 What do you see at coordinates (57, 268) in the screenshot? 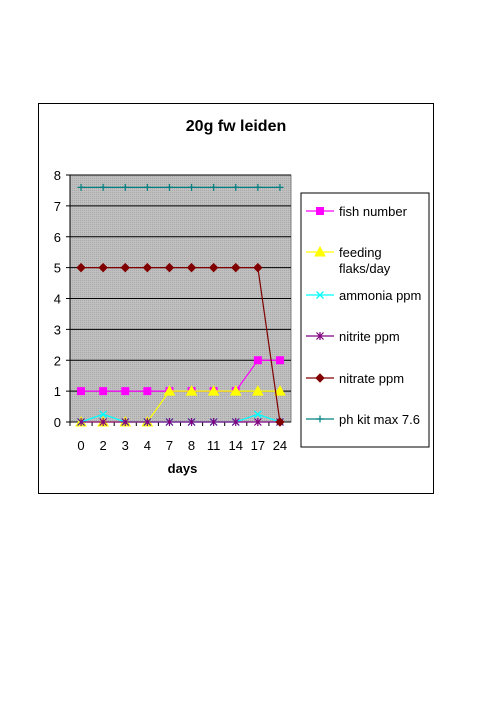
I see `y-tick-label: 5` at bounding box center [57, 268].